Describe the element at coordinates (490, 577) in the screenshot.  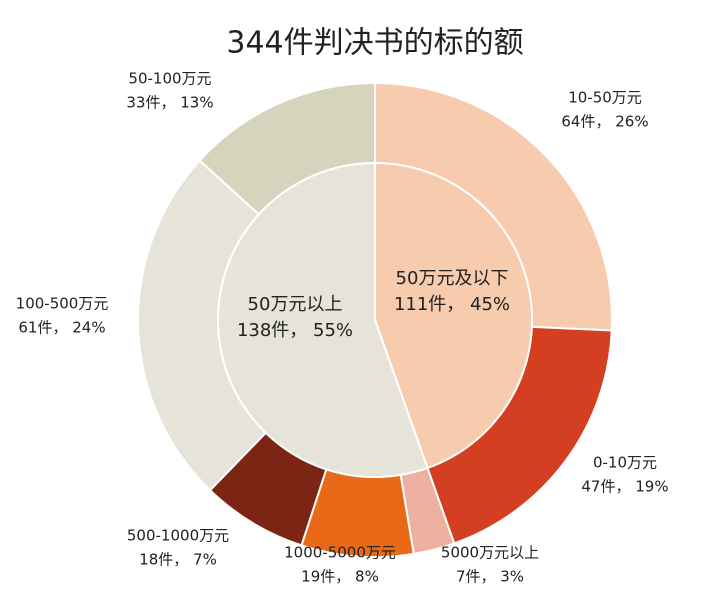
I see `value-label: 7件， 3%` at that location.